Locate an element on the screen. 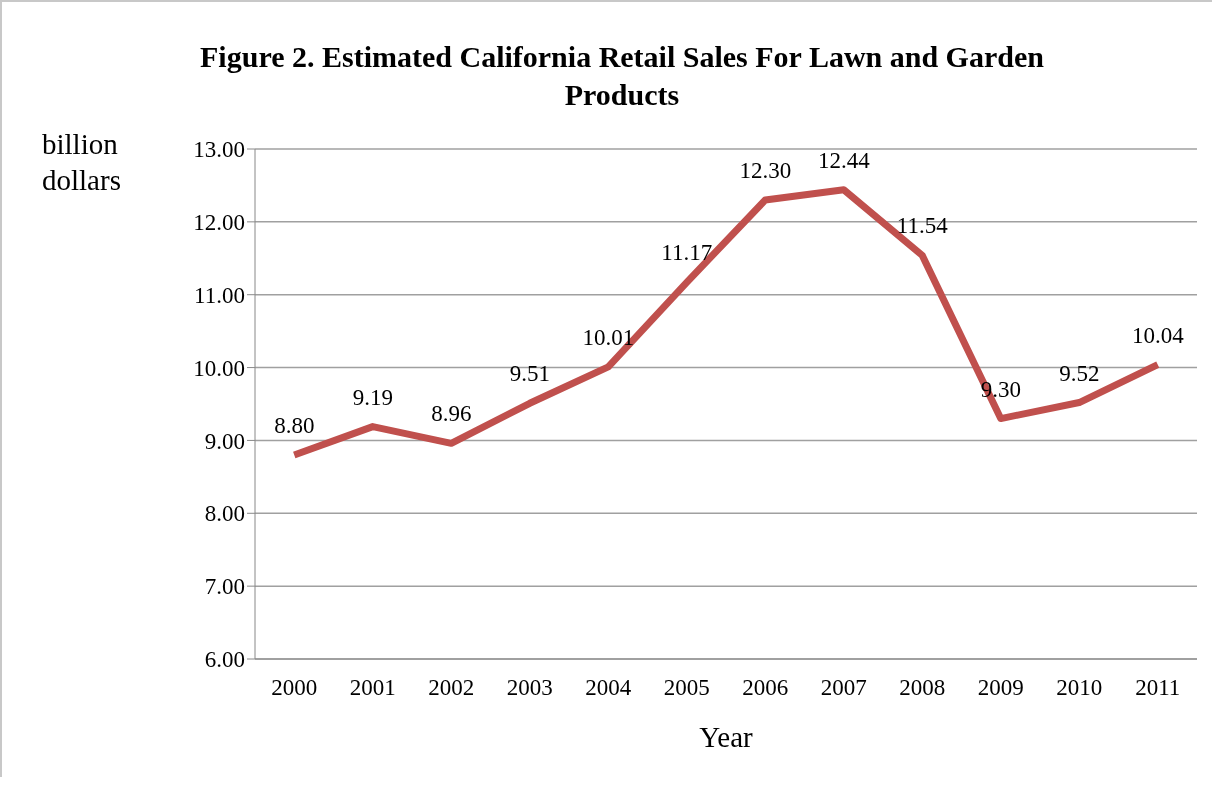  text: 8.80 is located at coordinates (294, 425).